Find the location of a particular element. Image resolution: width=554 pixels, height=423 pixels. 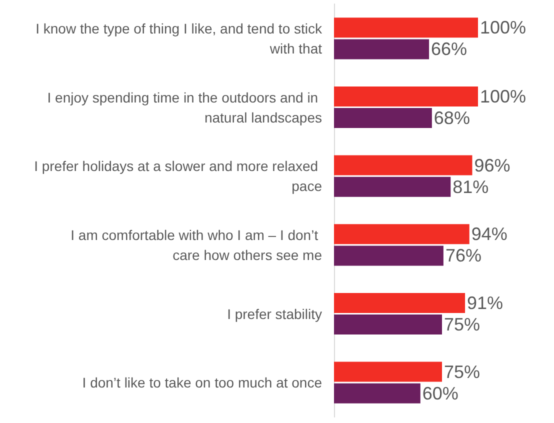

data-label: 76% is located at coordinates (463, 256).